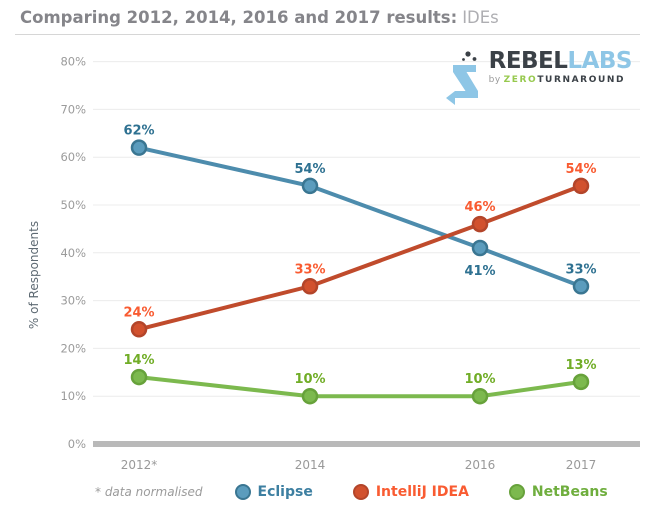 This screenshot has height=515, width=648. I want to click on rebellabs-wordmark: REBELLABS by ZEROTURNAROUND, so click(560, 66).